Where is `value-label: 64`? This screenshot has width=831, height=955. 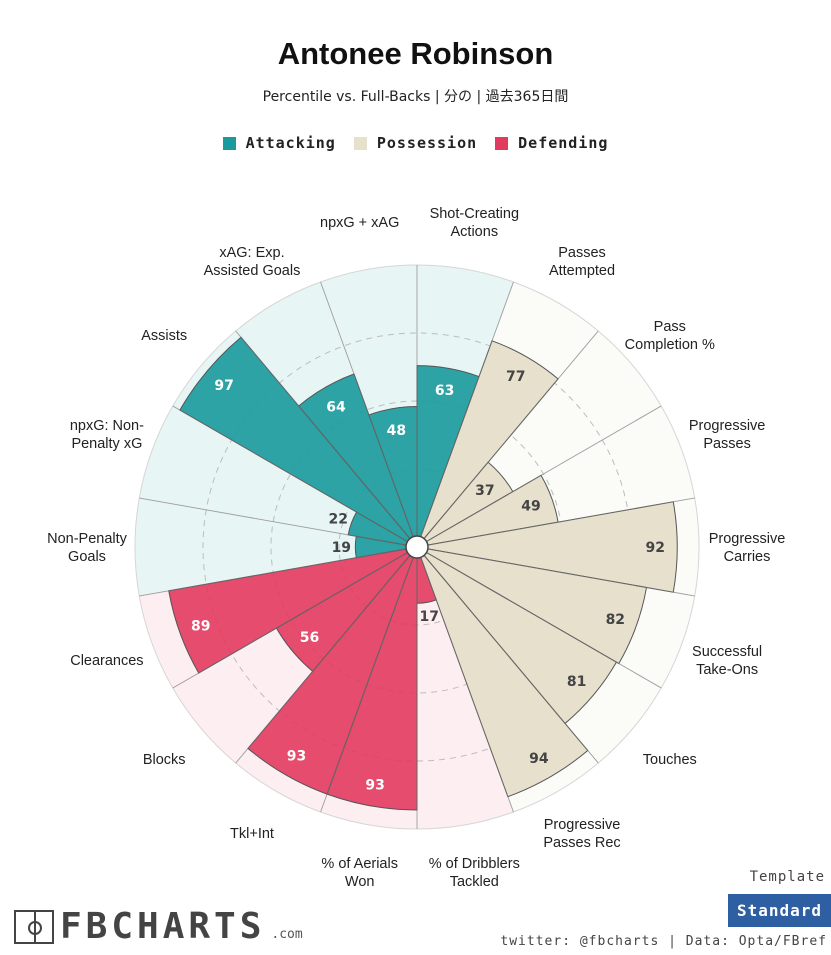
value-label: 64 is located at coordinates (336, 408).